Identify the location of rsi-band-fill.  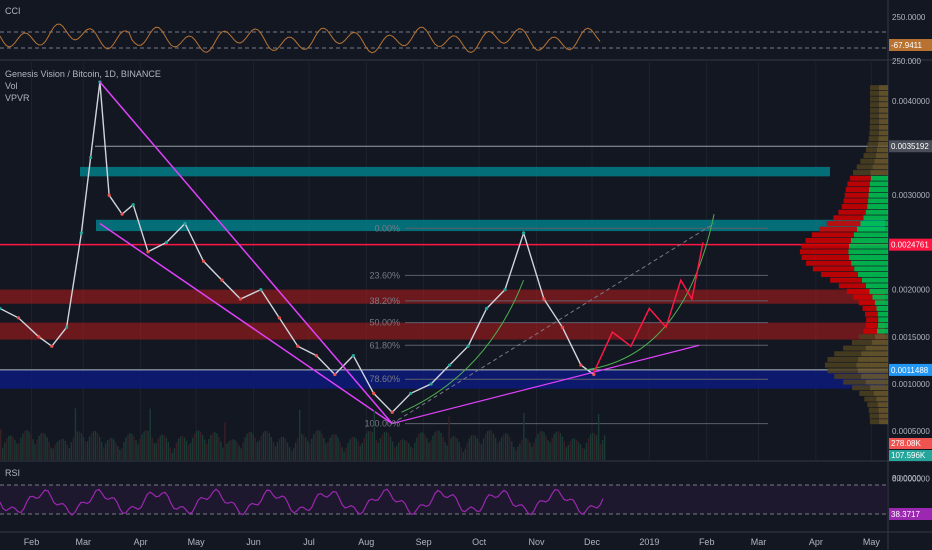
(444, 499).